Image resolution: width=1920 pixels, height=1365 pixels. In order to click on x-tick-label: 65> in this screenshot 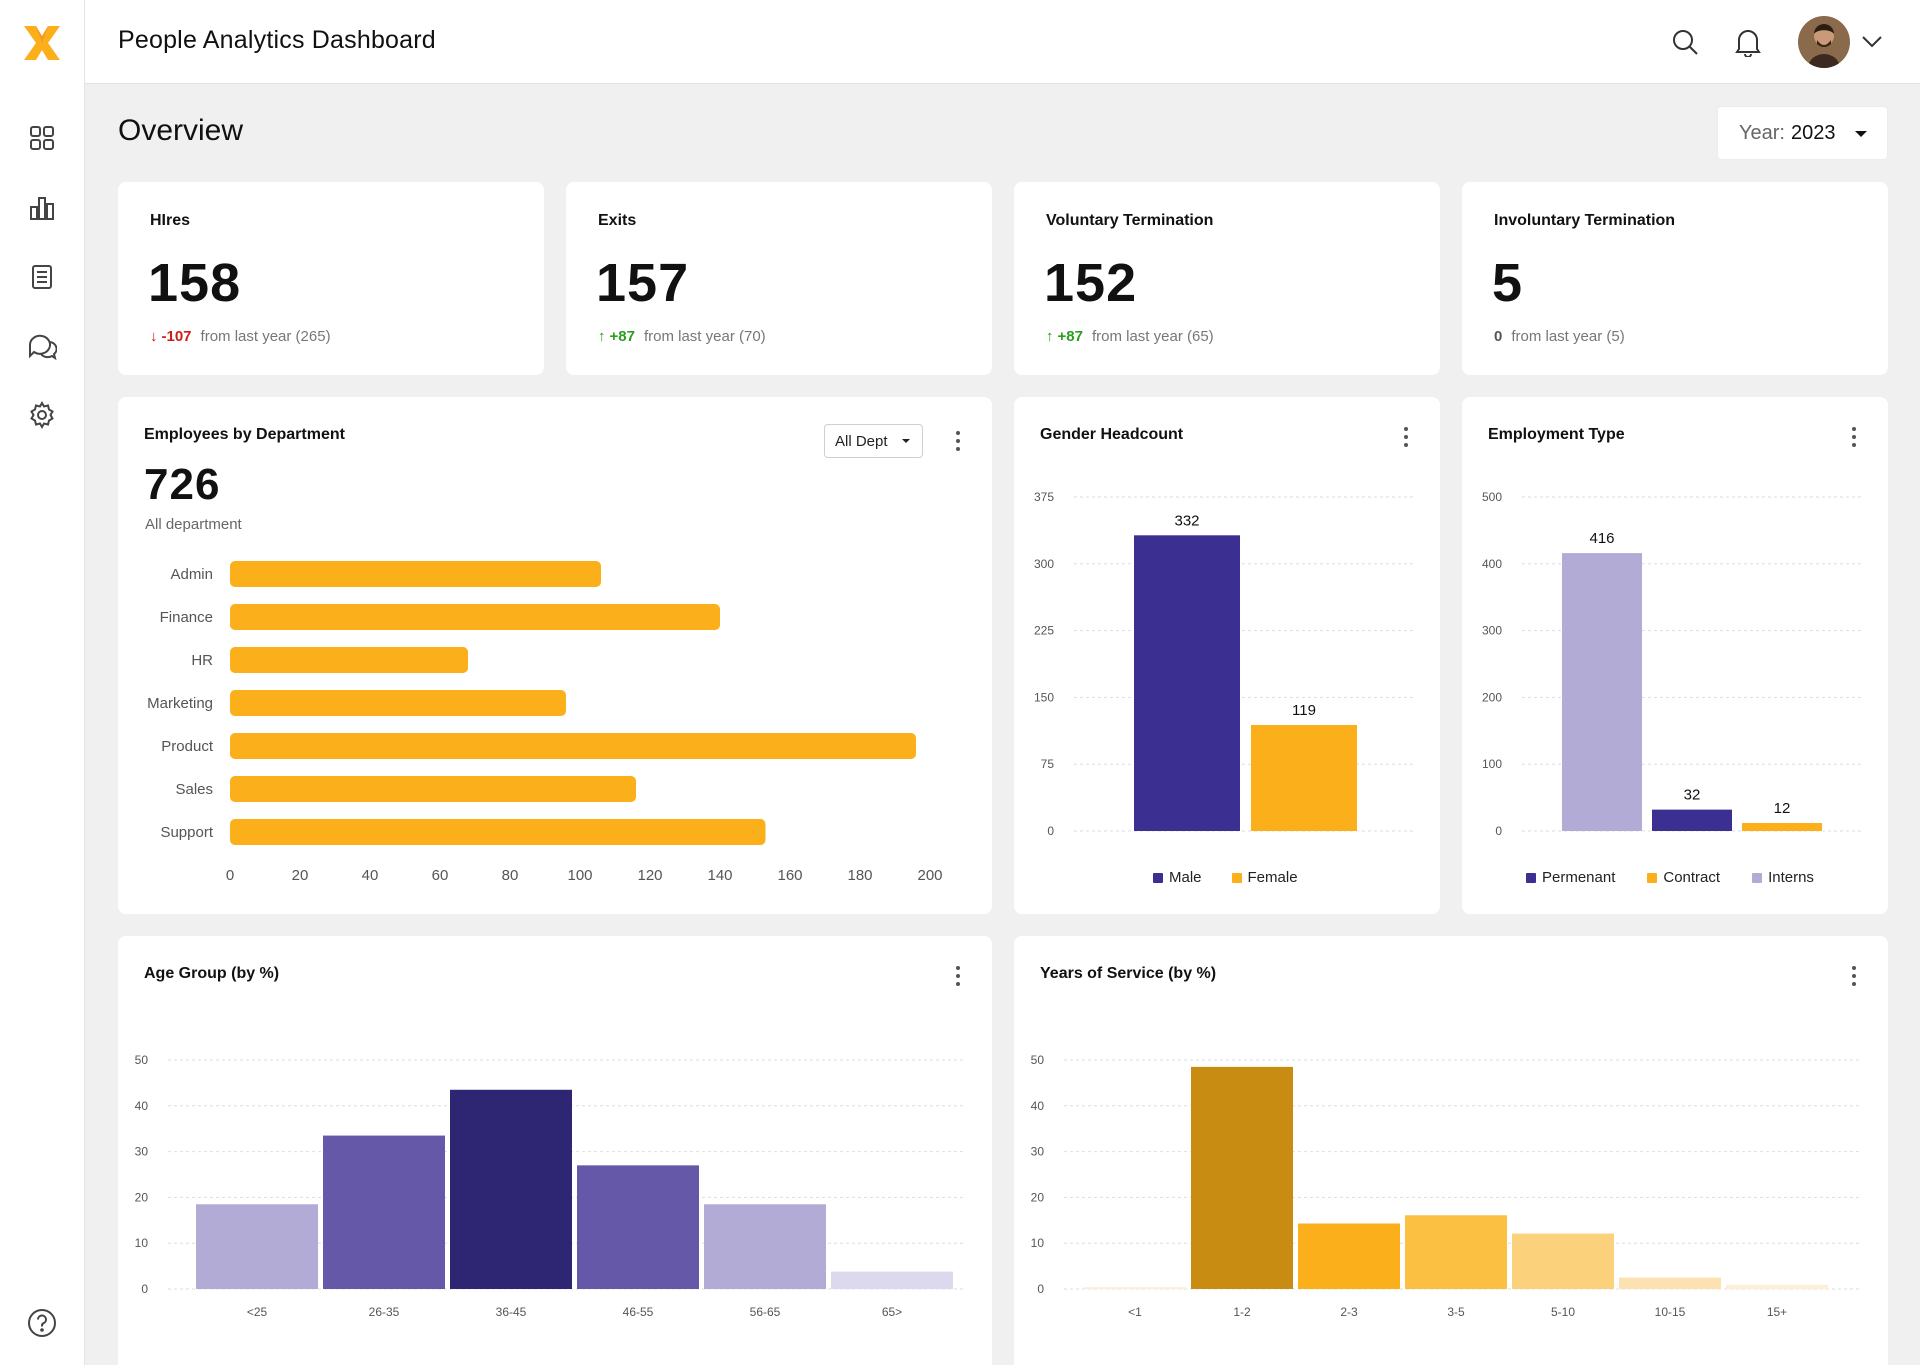, I will do `click(892, 1312)`.